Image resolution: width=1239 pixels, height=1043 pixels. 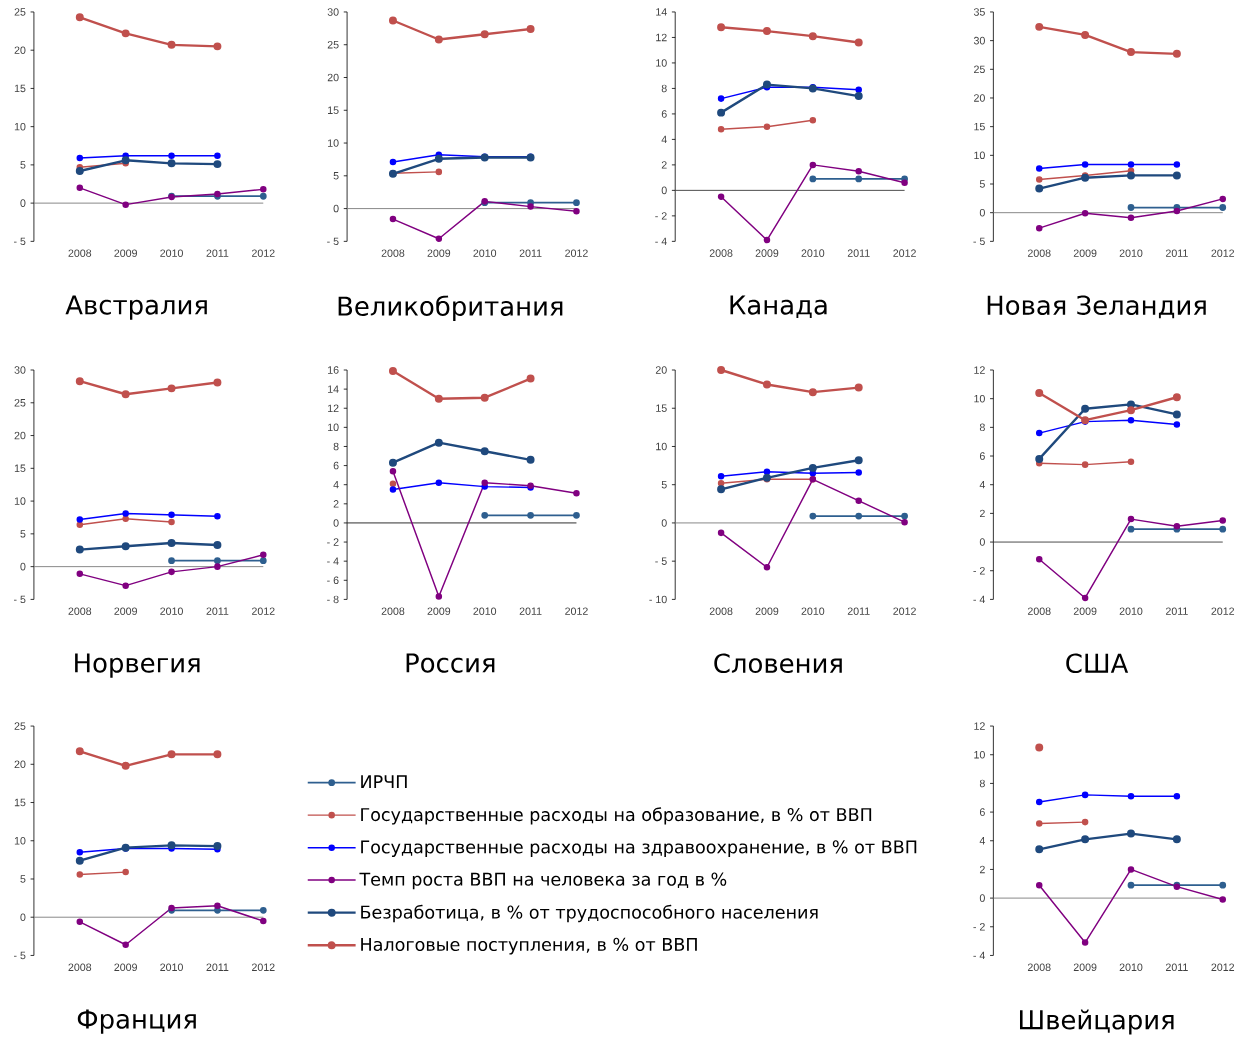 I want to click on text: Словения, so click(x=778, y=663).